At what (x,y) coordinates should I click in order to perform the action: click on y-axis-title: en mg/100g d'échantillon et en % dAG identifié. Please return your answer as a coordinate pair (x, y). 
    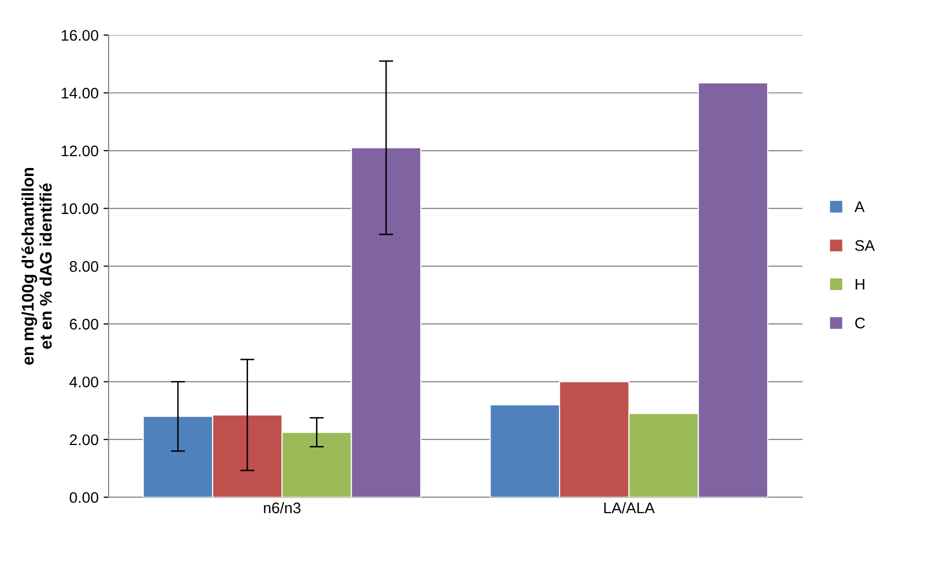
    Looking at the image, I should click on (36, 266).